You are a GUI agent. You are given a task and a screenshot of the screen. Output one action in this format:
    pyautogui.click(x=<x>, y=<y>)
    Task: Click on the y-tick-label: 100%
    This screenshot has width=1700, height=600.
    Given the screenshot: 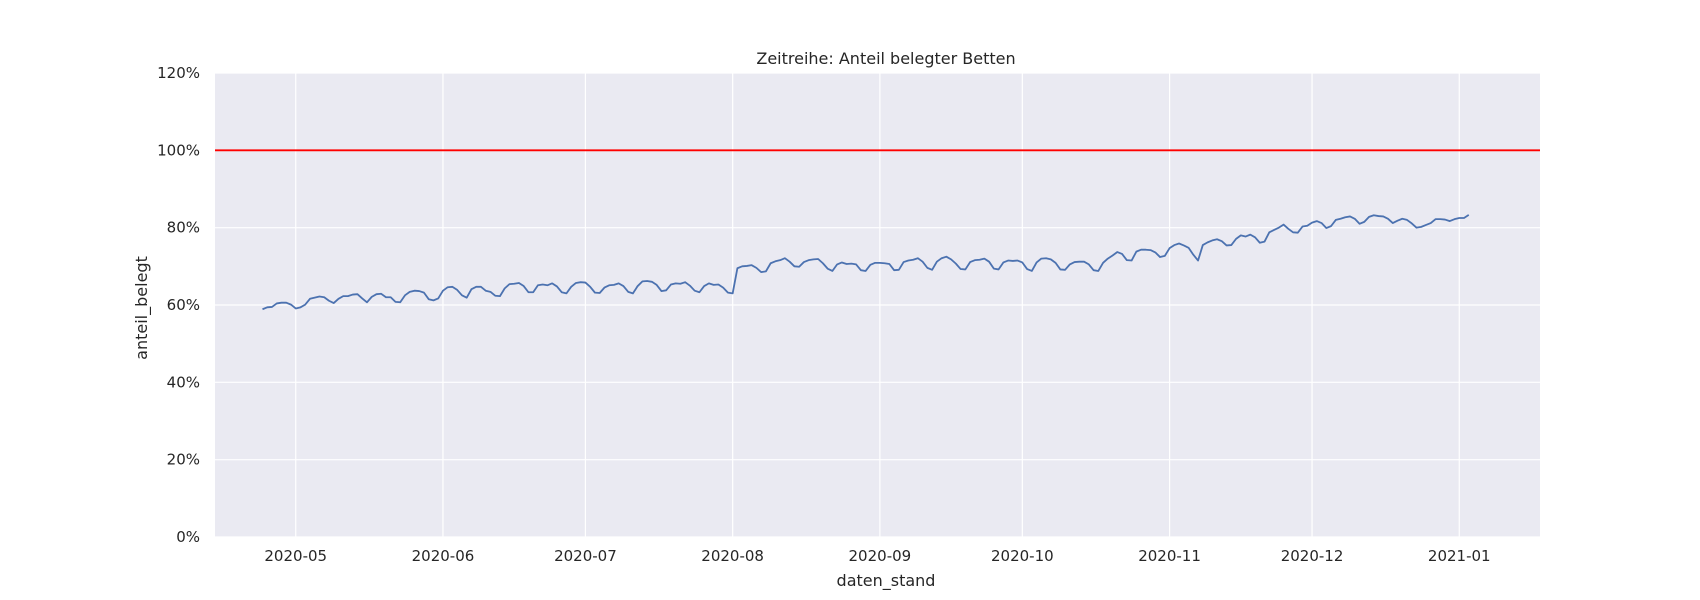 What is the action you would take?
    pyautogui.click(x=178, y=150)
    